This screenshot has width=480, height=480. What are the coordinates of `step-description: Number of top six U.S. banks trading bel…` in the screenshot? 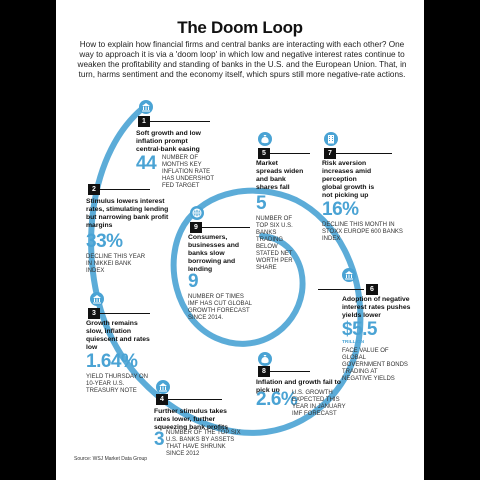 It's located at (274, 243).